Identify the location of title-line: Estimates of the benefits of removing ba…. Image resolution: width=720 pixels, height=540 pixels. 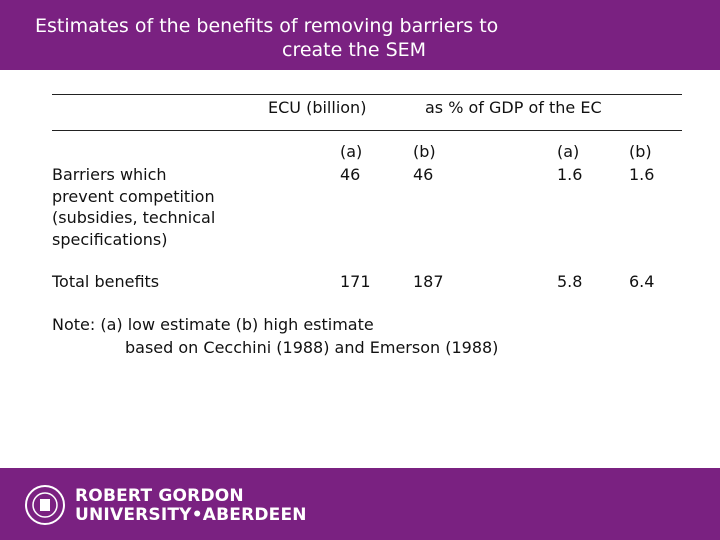
(267, 26).